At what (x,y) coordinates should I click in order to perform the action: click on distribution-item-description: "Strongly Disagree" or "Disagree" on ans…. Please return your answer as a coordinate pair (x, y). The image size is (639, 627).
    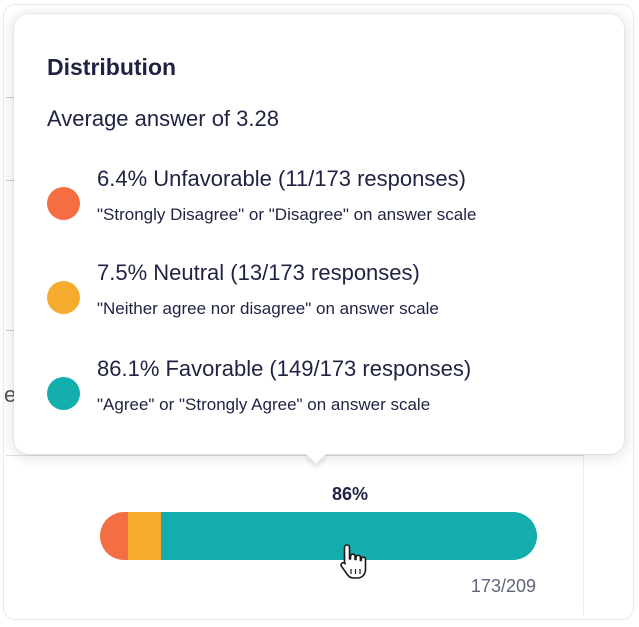
    Looking at the image, I should click on (287, 214).